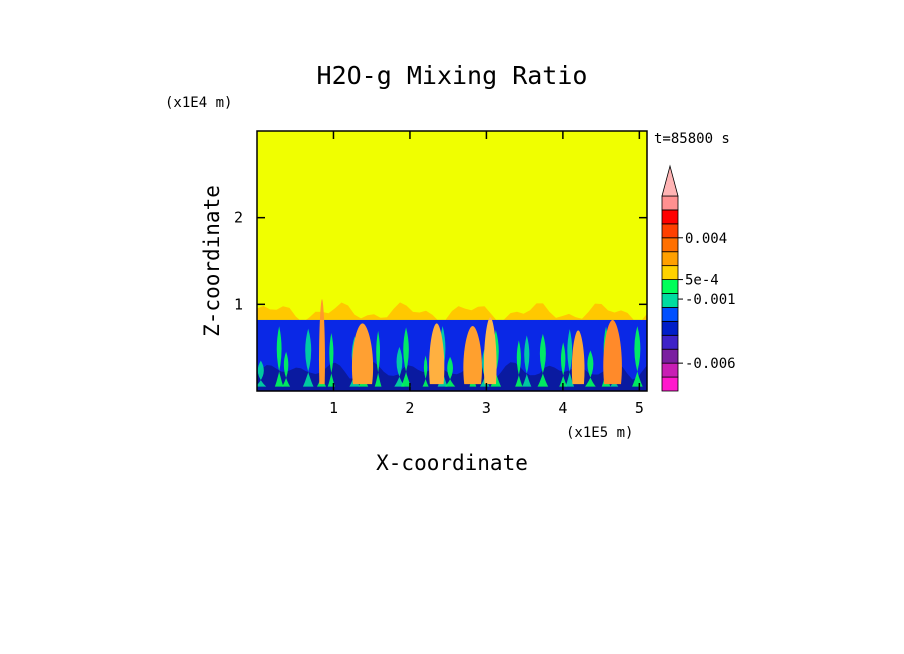  I want to click on x-units-label: (x1E5 m), so click(599, 433).